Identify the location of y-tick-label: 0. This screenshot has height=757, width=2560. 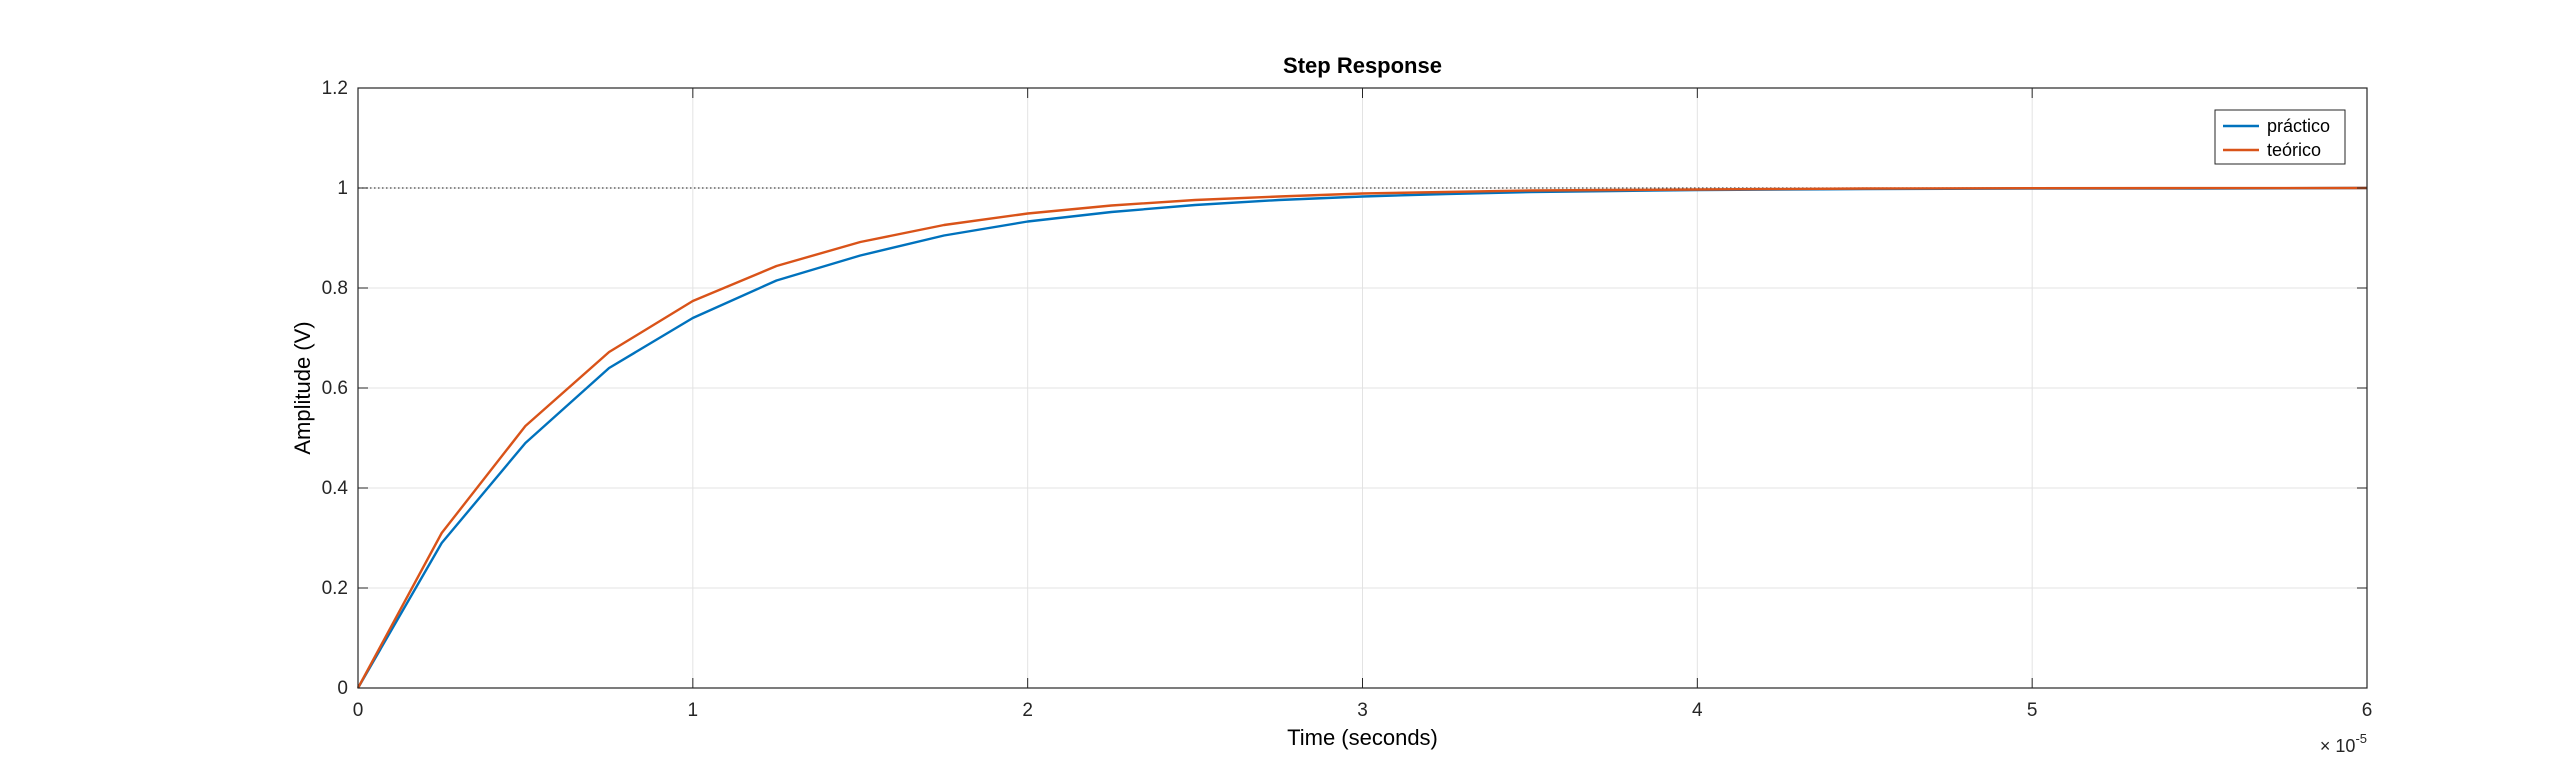
(342, 688).